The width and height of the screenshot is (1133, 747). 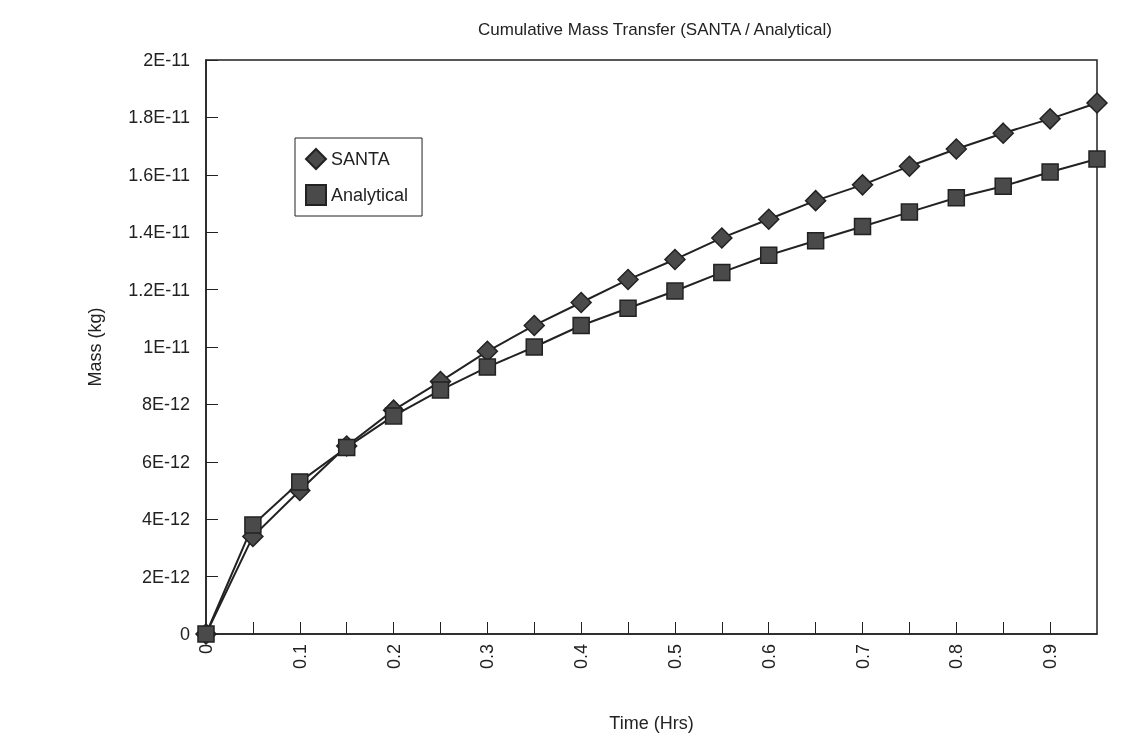 I want to click on y-tick-label: 1.8E-11, so click(x=159, y=117).